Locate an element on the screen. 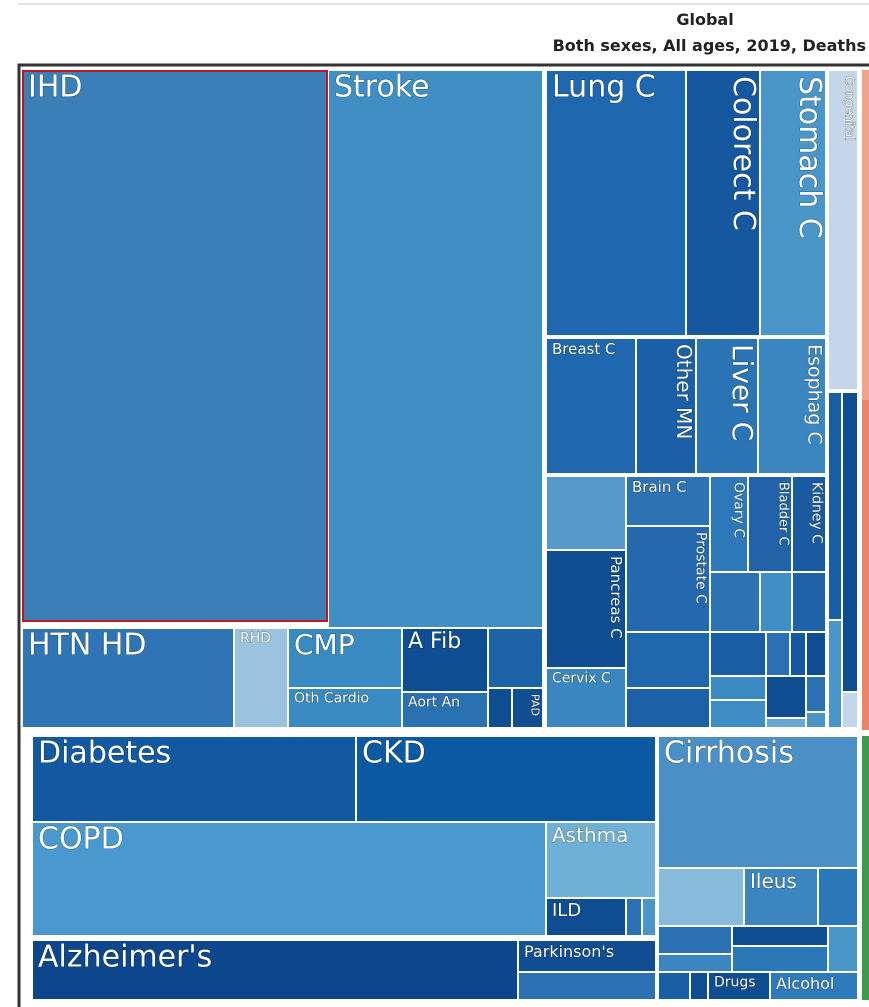 Image resolution: width=869 pixels, height=1007 pixels. tile-label: Diabetes is located at coordinates (104, 753).